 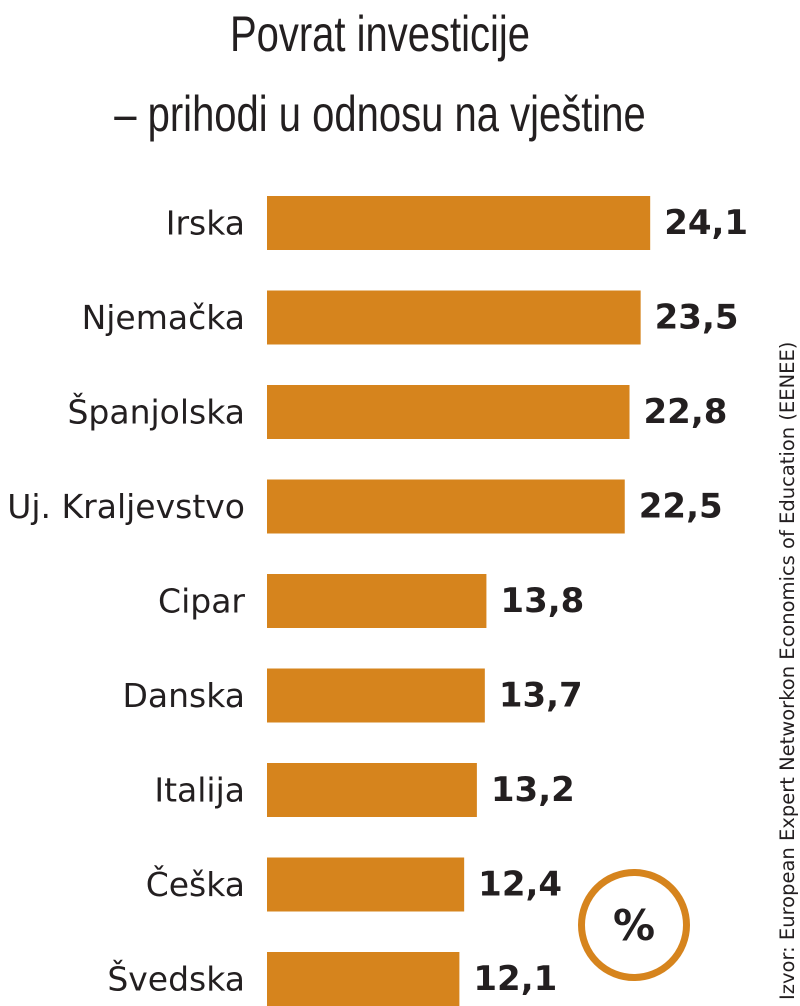 I want to click on category-label-danska: Danska, so click(x=184, y=695).